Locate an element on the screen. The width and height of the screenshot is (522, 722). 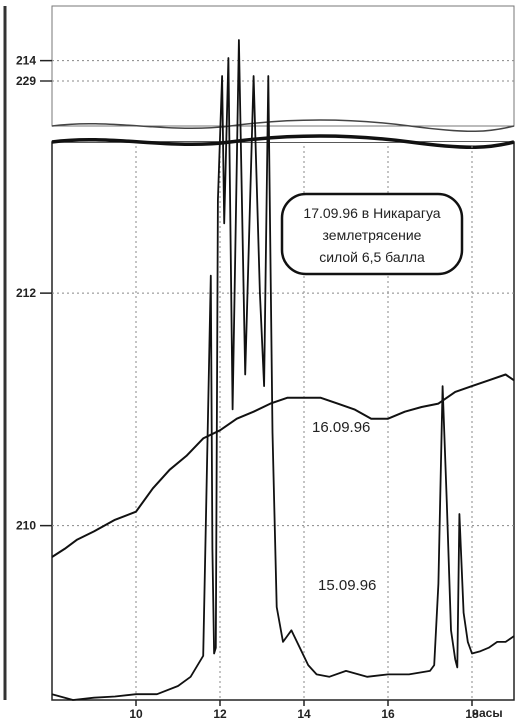
x-tick-label: 10 is located at coordinates (136, 714).